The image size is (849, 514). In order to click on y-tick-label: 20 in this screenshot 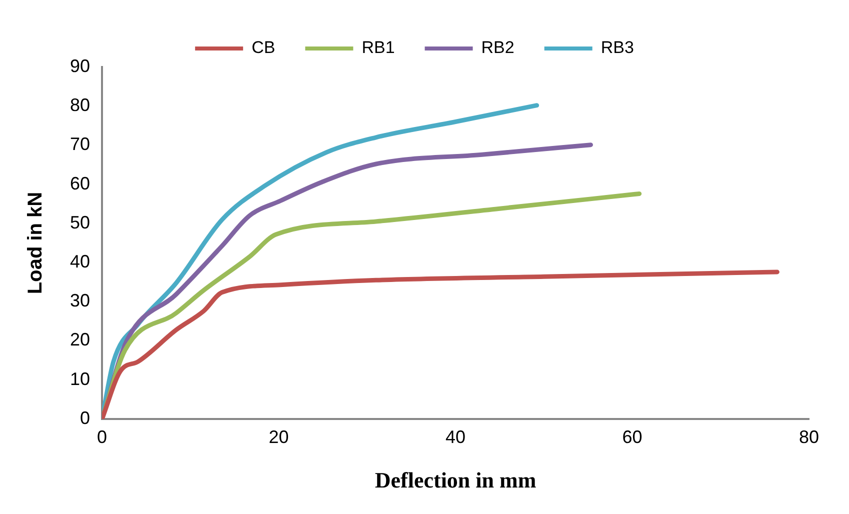, I will do `click(80, 340)`.